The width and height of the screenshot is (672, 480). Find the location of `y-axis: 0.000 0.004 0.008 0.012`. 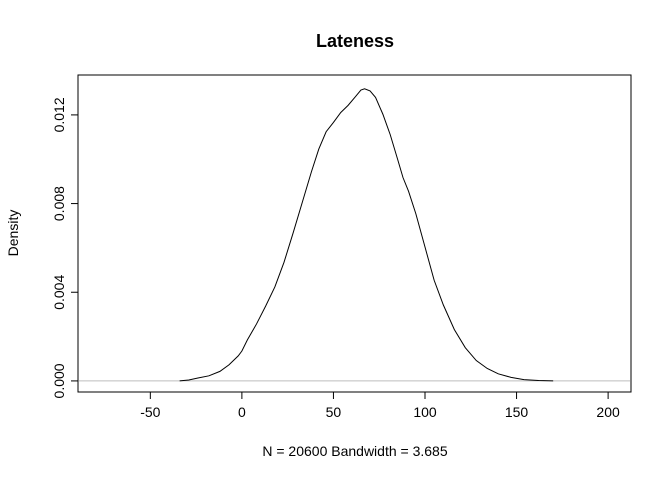

y-axis: 0.000 0.004 0.008 0.012 is located at coordinates (65, 247).